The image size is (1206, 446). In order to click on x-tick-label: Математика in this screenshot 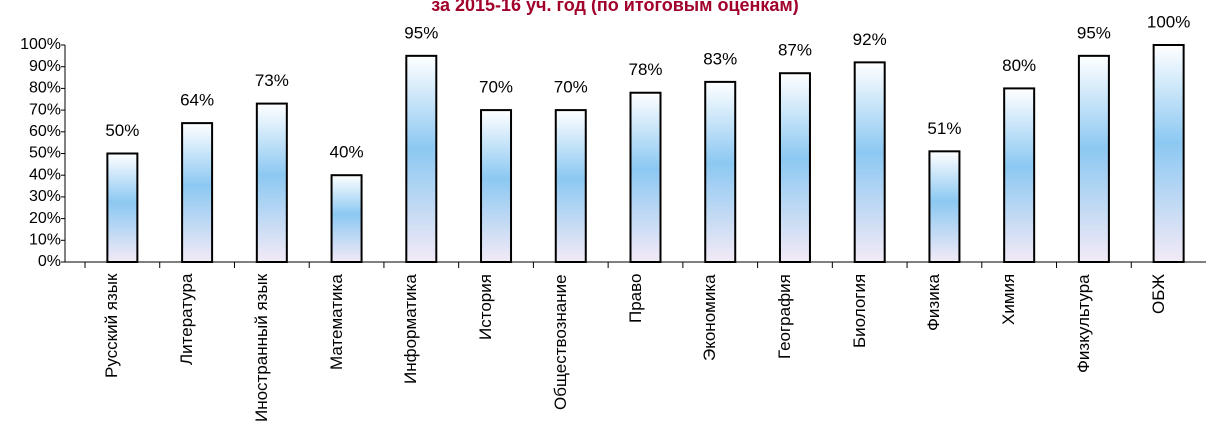, I will do `click(336, 322)`.